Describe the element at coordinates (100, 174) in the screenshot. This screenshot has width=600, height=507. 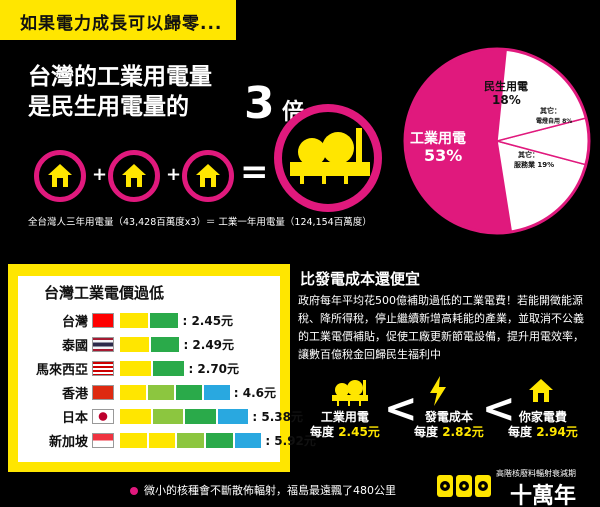
I see `plus-sign-1: +` at that location.